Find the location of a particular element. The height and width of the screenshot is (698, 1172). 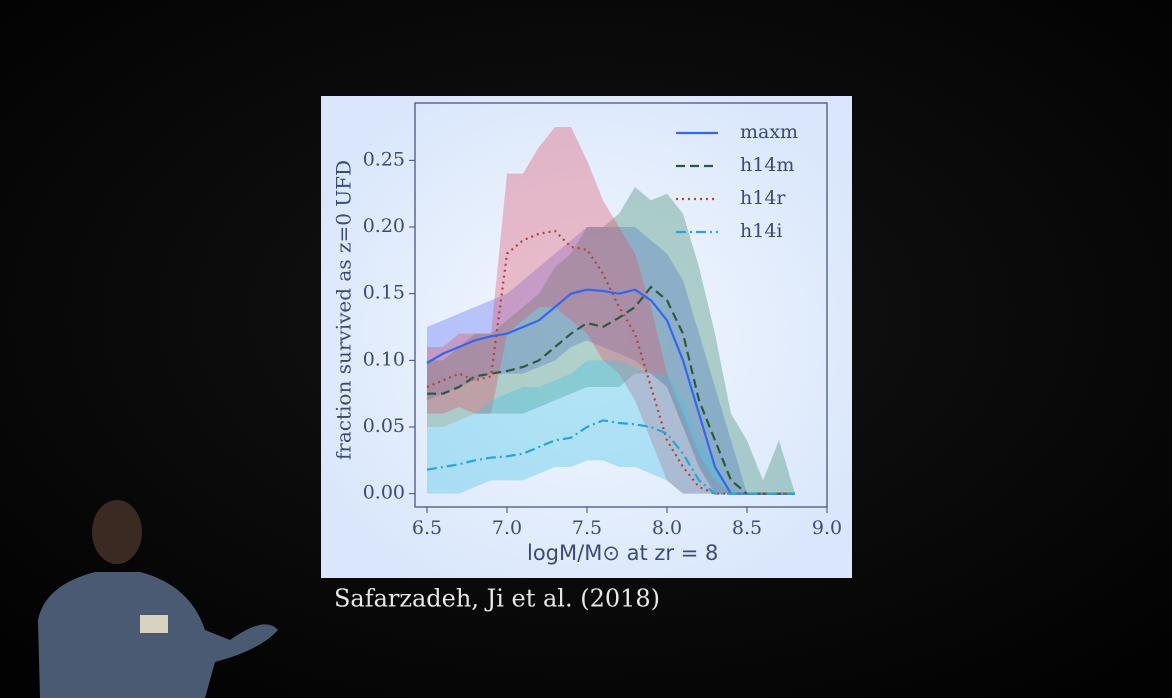

y-tick-label: 0.00 is located at coordinates (384, 493).